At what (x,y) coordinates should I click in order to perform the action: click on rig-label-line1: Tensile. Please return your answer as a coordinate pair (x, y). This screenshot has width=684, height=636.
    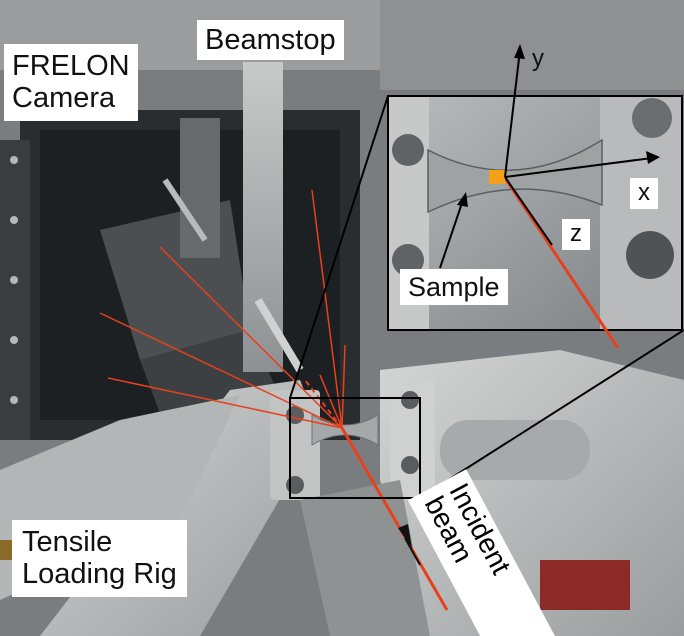
    Looking at the image, I should click on (67, 542).